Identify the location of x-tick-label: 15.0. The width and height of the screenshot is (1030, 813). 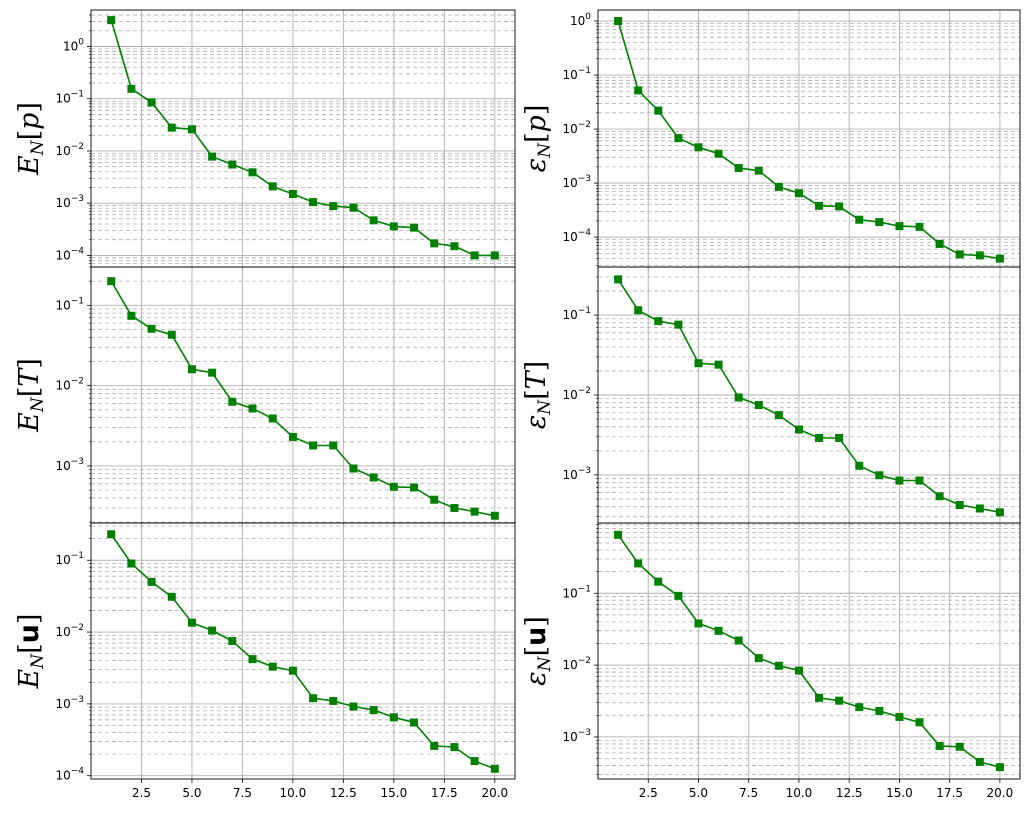
(393, 793).